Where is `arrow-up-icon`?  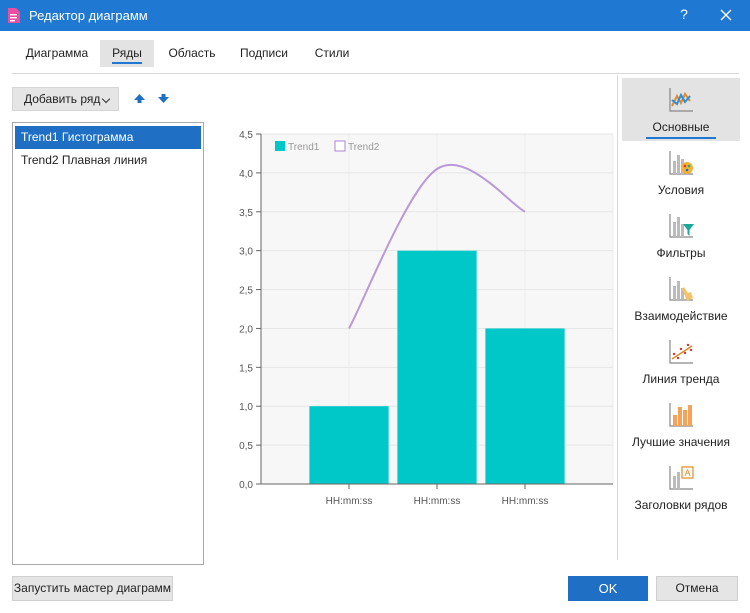 arrow-up-icon is located at coordinates (139, 98).